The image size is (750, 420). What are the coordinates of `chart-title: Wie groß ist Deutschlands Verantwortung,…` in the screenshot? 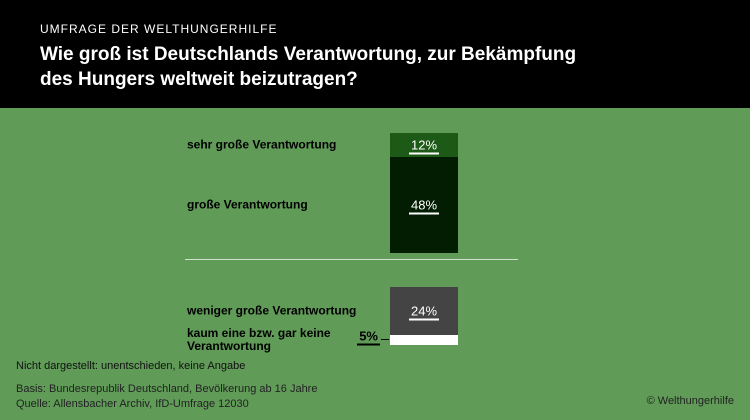 It's located at (308, 67).